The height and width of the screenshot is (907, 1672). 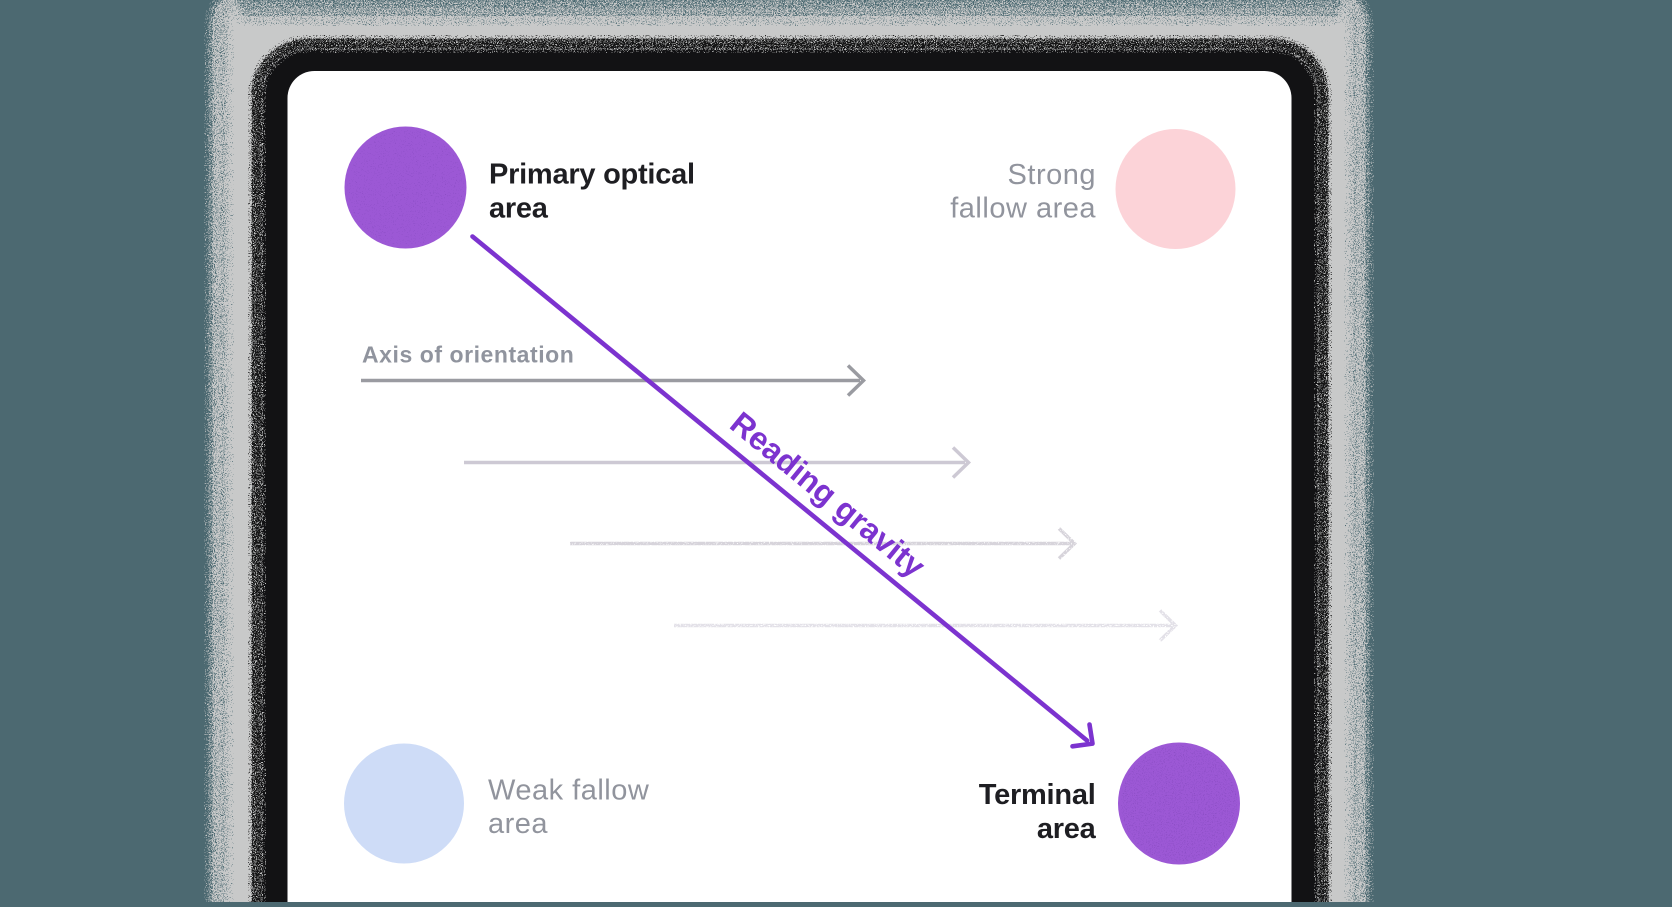 What do you see at coordinates (1023, 209) in the screenshot?
I see `svg-text: fallow area` at bounding box center [1023, 209].